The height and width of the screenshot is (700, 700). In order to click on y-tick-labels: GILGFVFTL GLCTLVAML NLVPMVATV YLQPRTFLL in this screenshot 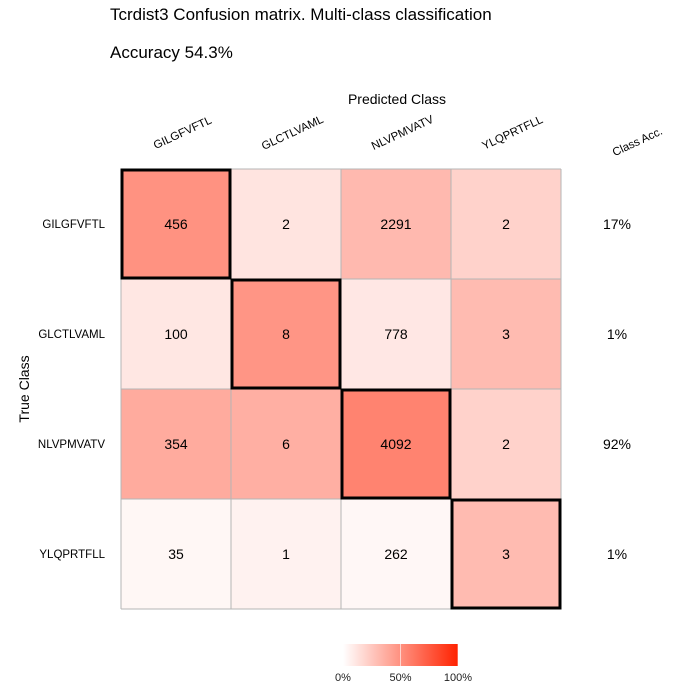, I will do `click(72, 390)`.